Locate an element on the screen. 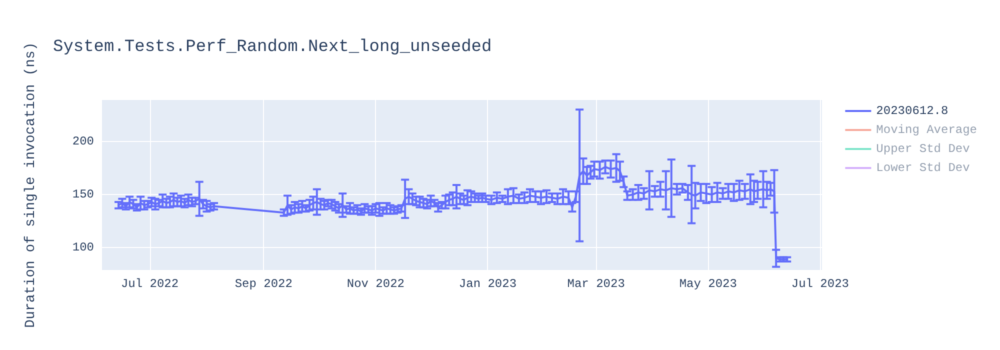 The height and width of the screenshot is (350, 1000). legend-label: Upper Std Dev is located at coordinates (923, 149).